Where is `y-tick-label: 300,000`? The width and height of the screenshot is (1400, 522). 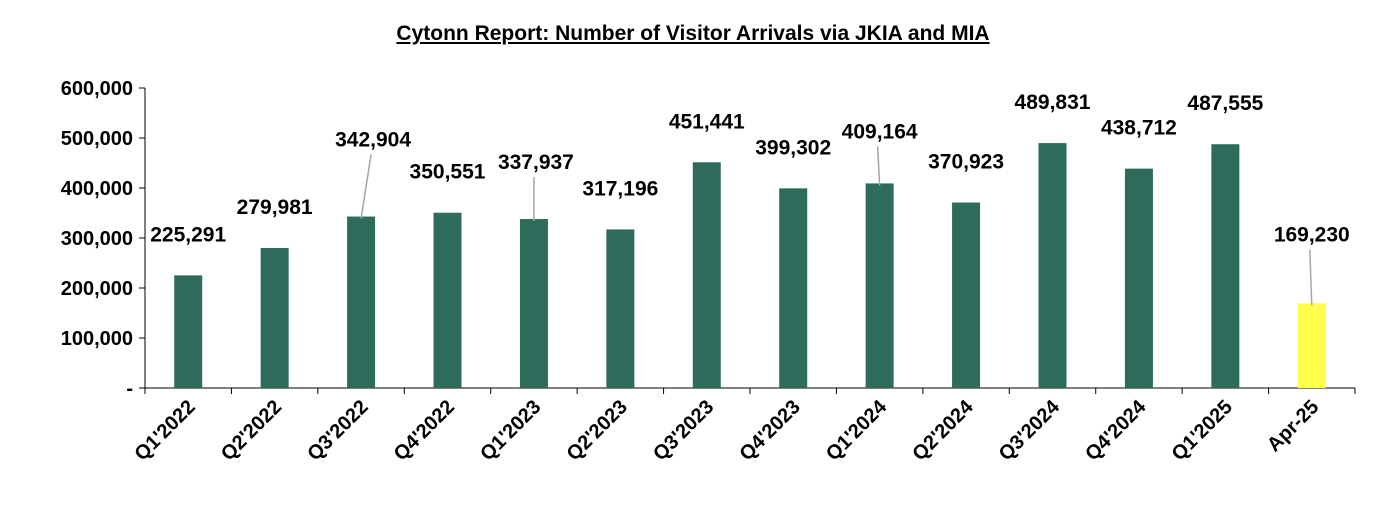 y-tick-label: 300,000 is located at coordinates (97, 239).